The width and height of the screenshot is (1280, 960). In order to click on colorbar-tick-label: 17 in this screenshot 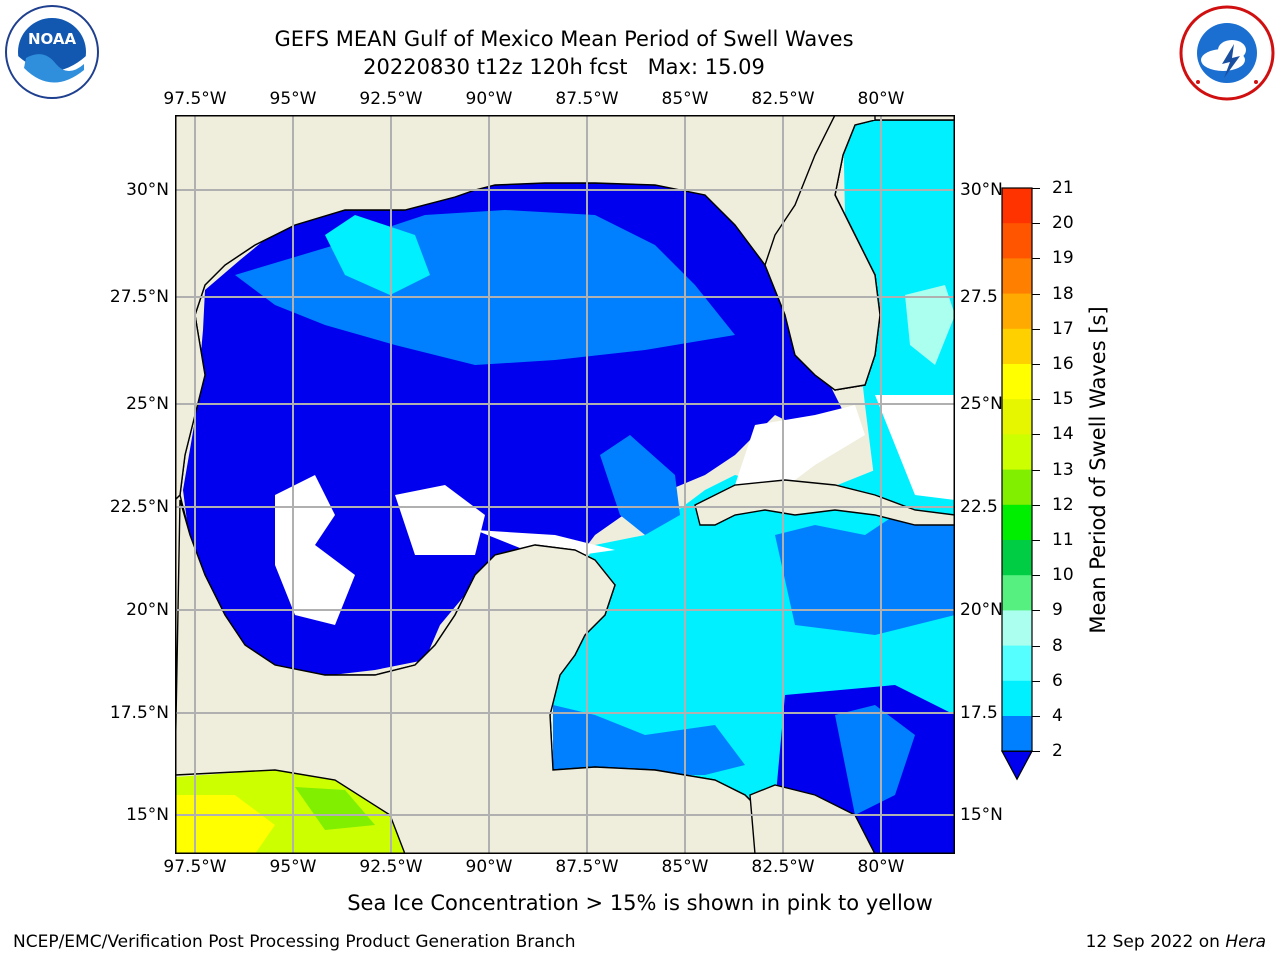, I will do `click(1063, 328)`.